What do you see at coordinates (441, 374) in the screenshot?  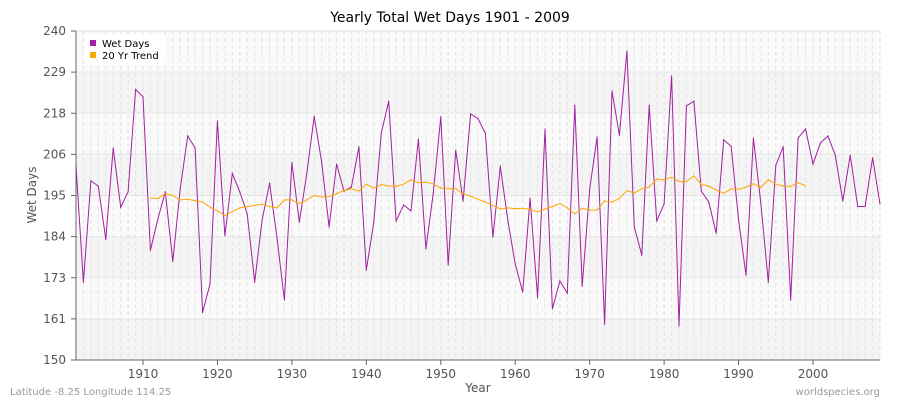 I see `x-tick-label: 1950` at bounding box center [441, 374].